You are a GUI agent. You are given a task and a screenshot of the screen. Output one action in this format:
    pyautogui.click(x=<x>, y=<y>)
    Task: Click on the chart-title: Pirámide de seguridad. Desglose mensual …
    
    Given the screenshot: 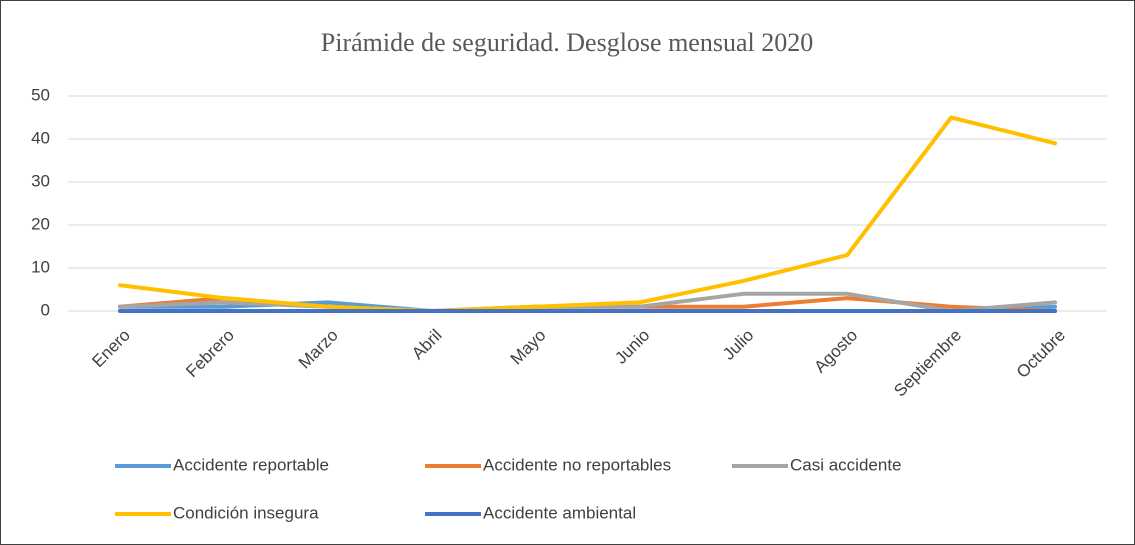 What is the action you would take?
    pyautogui.click(x=567, y=42)
    